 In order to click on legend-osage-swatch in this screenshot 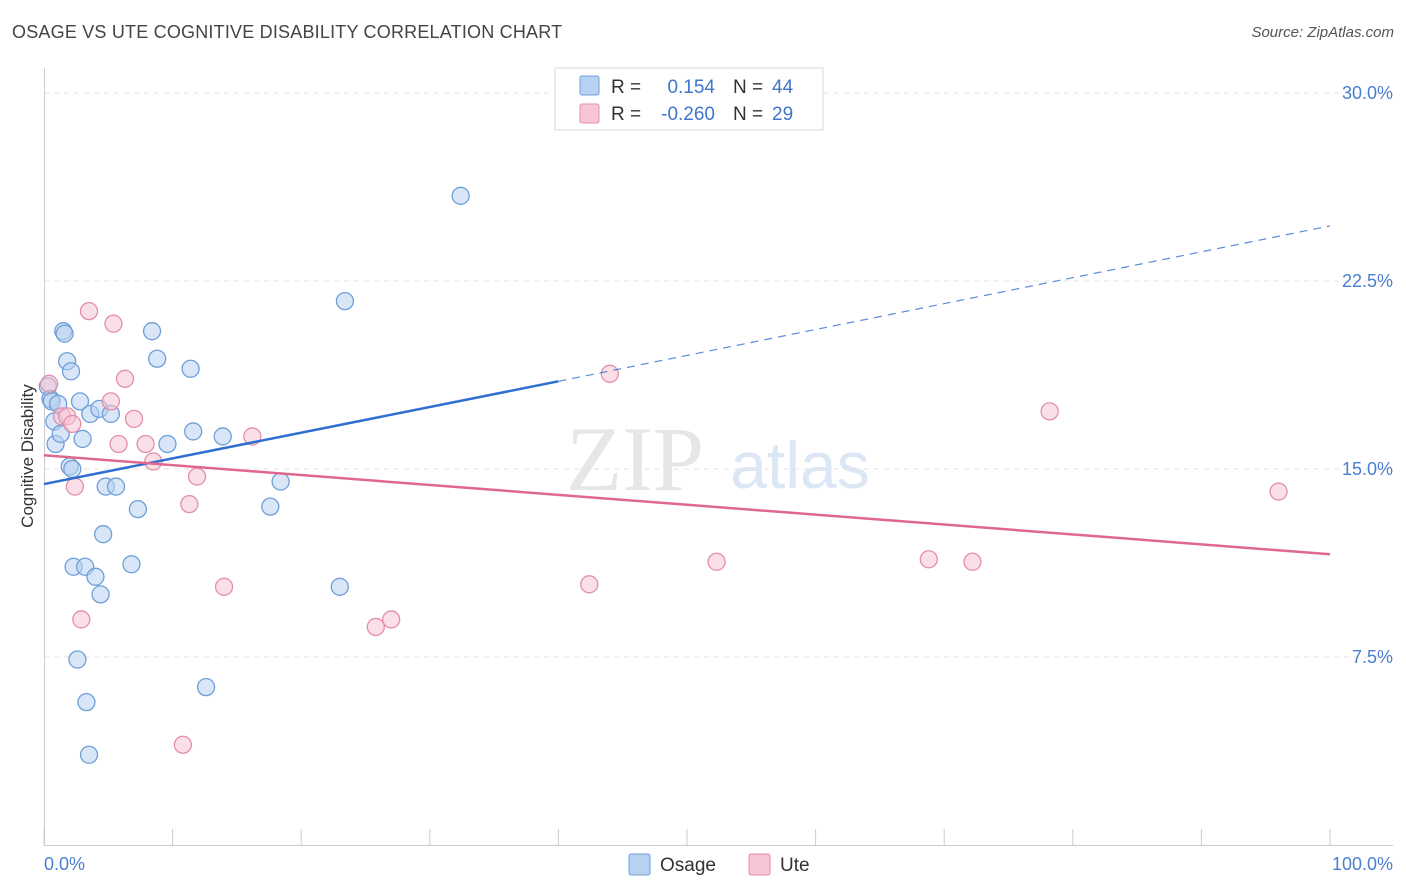, I will do `click(639, 864)`.